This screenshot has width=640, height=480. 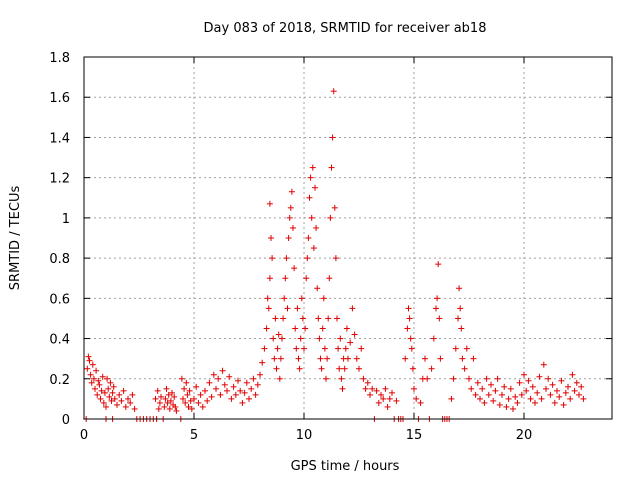 What do you see at coordinates (524, 435) in the screenshot?
I see `x-tick-label: 20` at bounding box center [524, 435].